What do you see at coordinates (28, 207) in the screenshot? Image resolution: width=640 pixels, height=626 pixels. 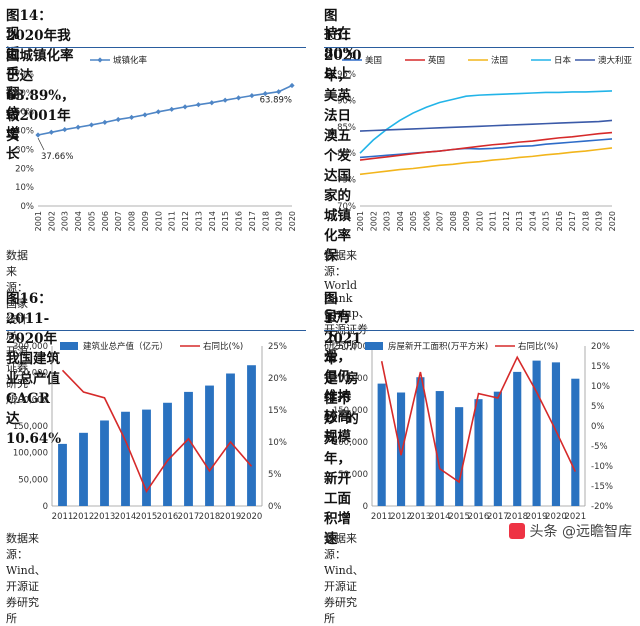 I see `y-tick-label: 0%` at bounding box center [28, 207].